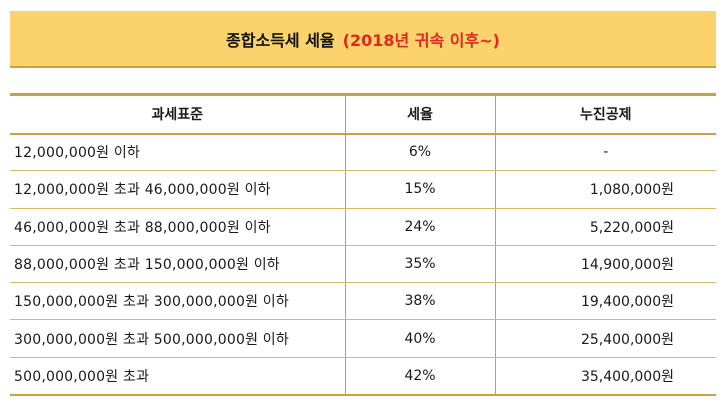 This screenshot has width=726, height=409. Describe the element at coordinates (419, 338) in the screenshot. I see `tax-rate-cell: 40%` at that location.